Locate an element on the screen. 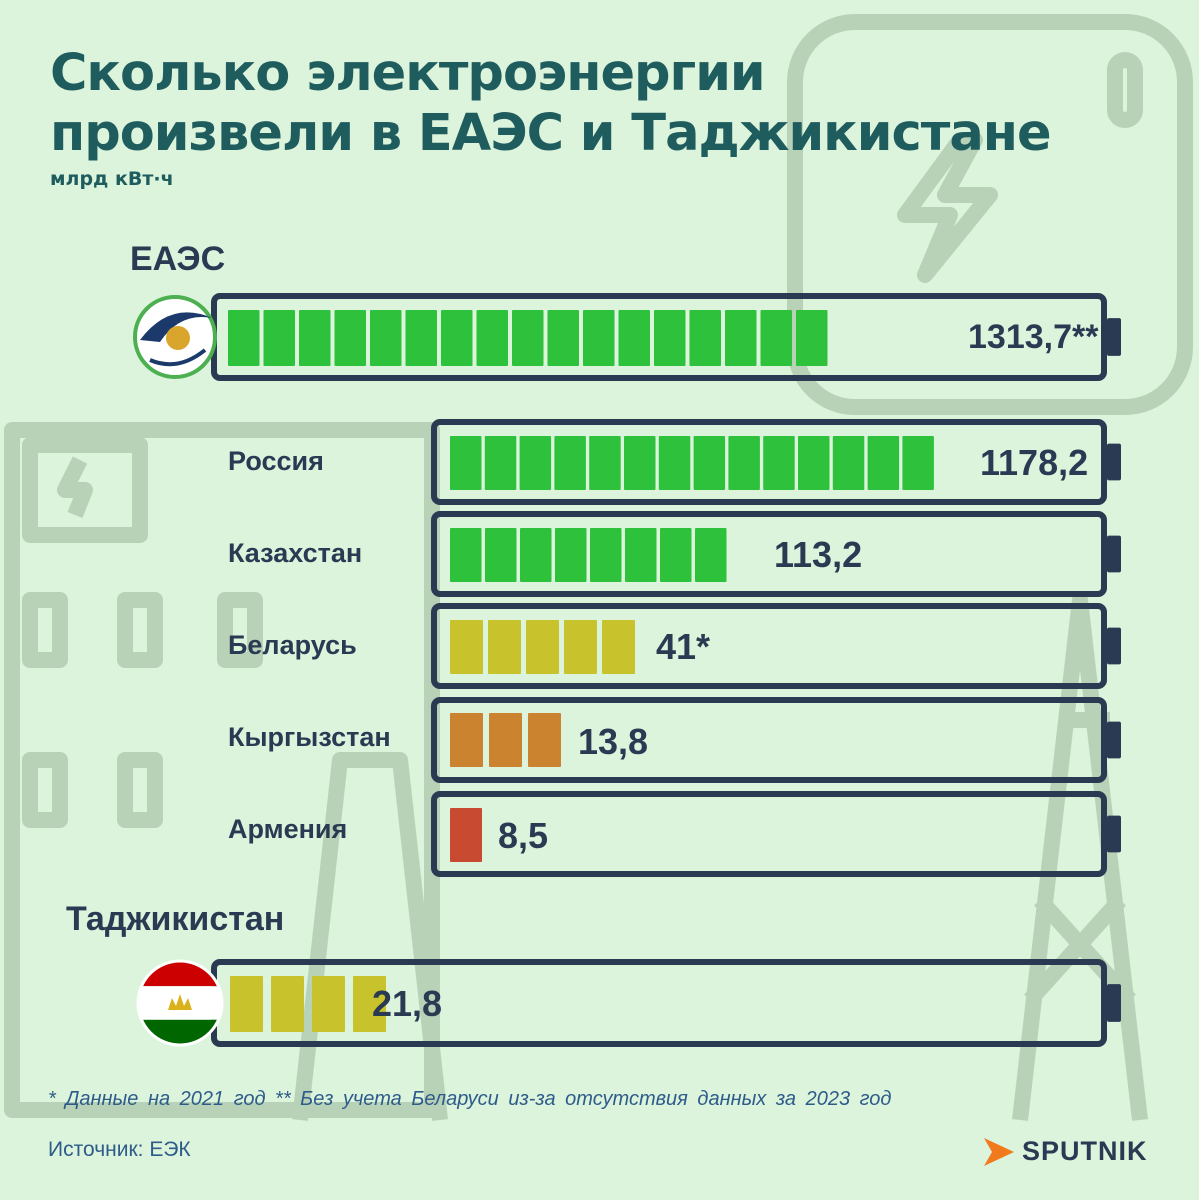 The image size is (1199, 1200). bar-segment-armenia is located at coordinates (466, 835).